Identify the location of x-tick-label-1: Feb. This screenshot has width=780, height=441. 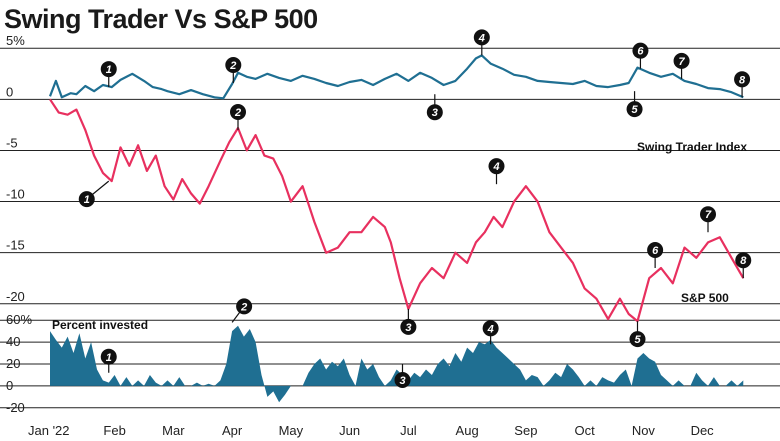
(114, 430).